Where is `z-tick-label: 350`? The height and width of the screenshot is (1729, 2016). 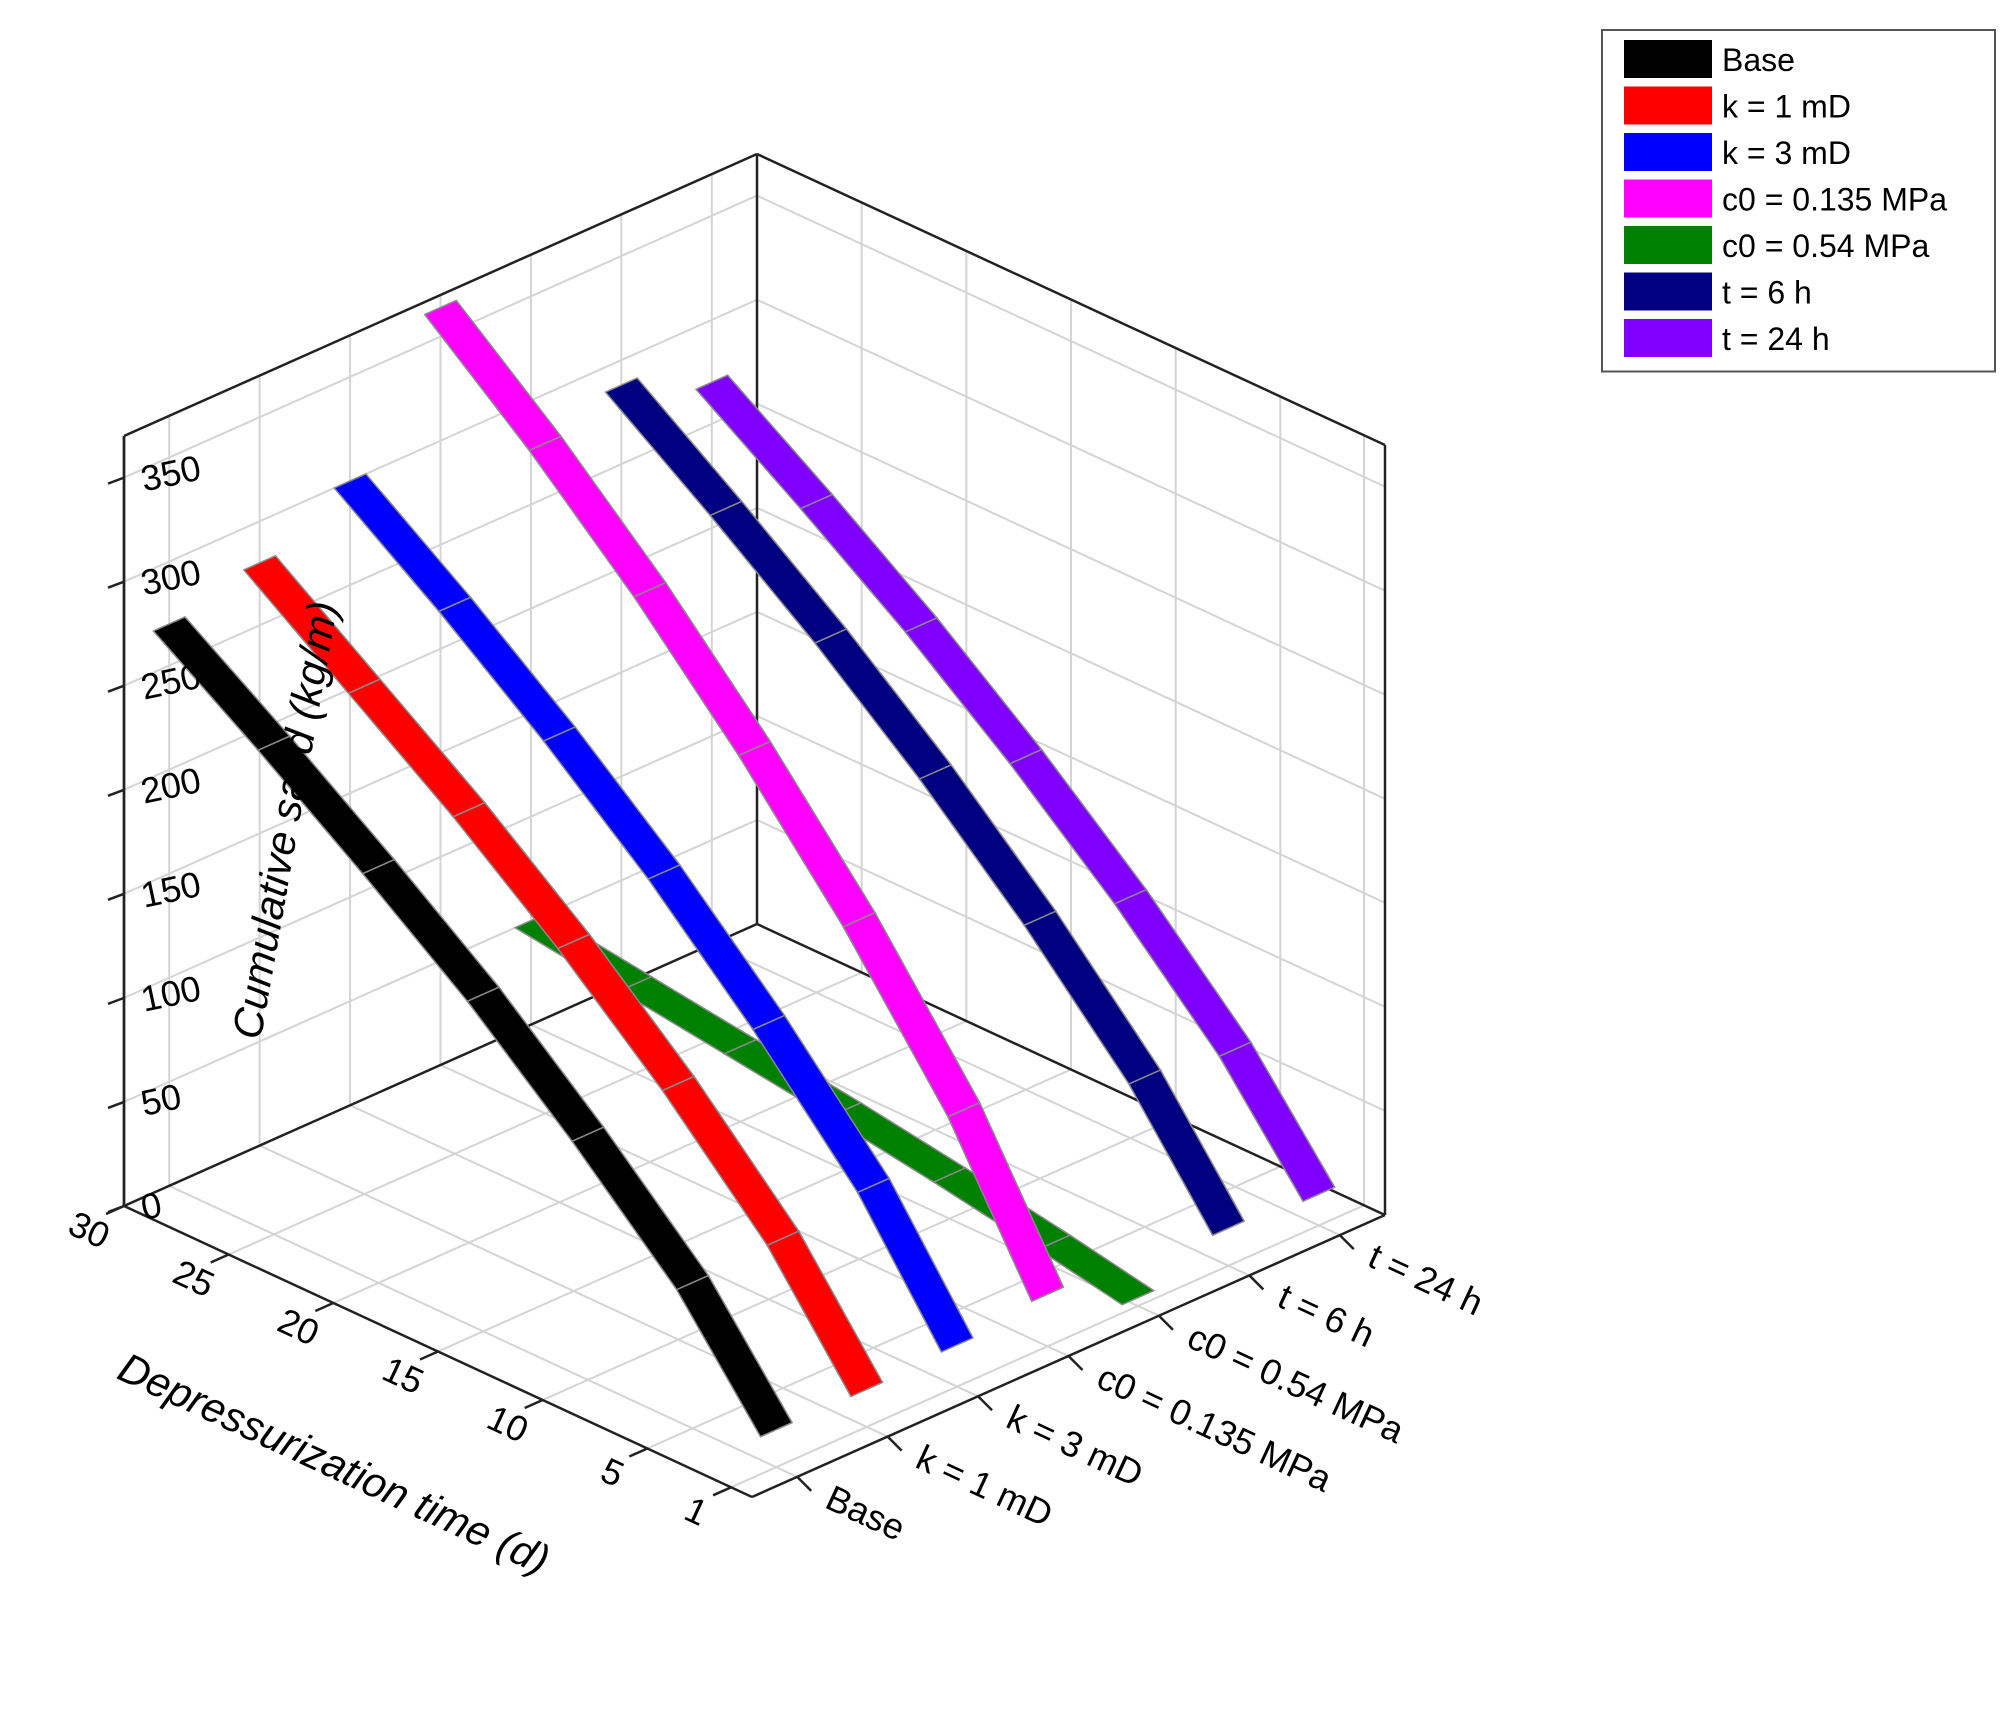 z-tick-label: 350 is located at coordinates (170, 473).